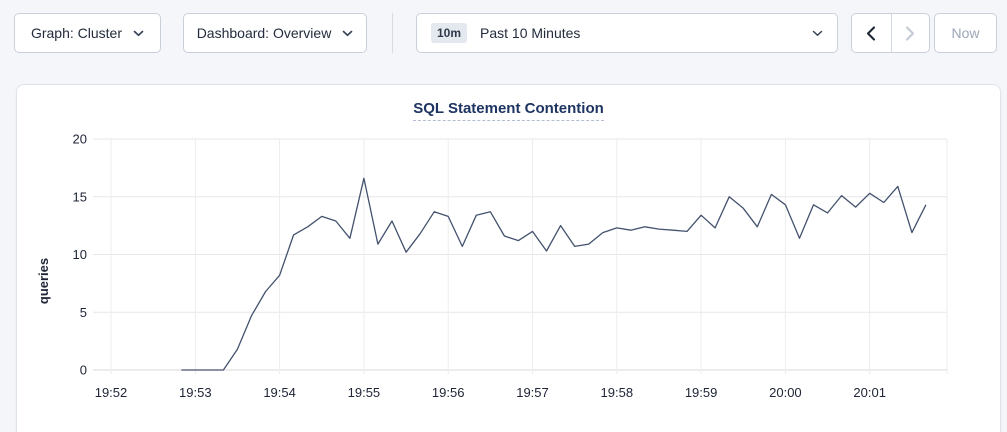  Describe the element at coordinates (80, 254) in the screenshot. I see `y-tick-label: 10` at that location.